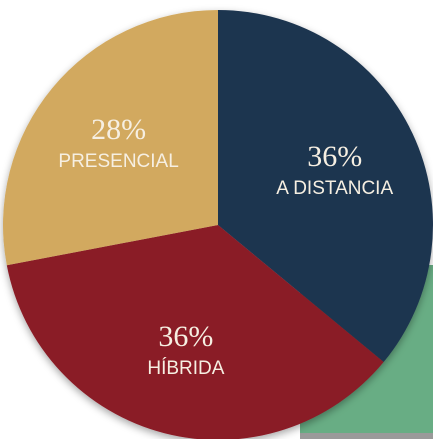  I want to click on slice-label: HÍBRIDA, so click(185, 368).